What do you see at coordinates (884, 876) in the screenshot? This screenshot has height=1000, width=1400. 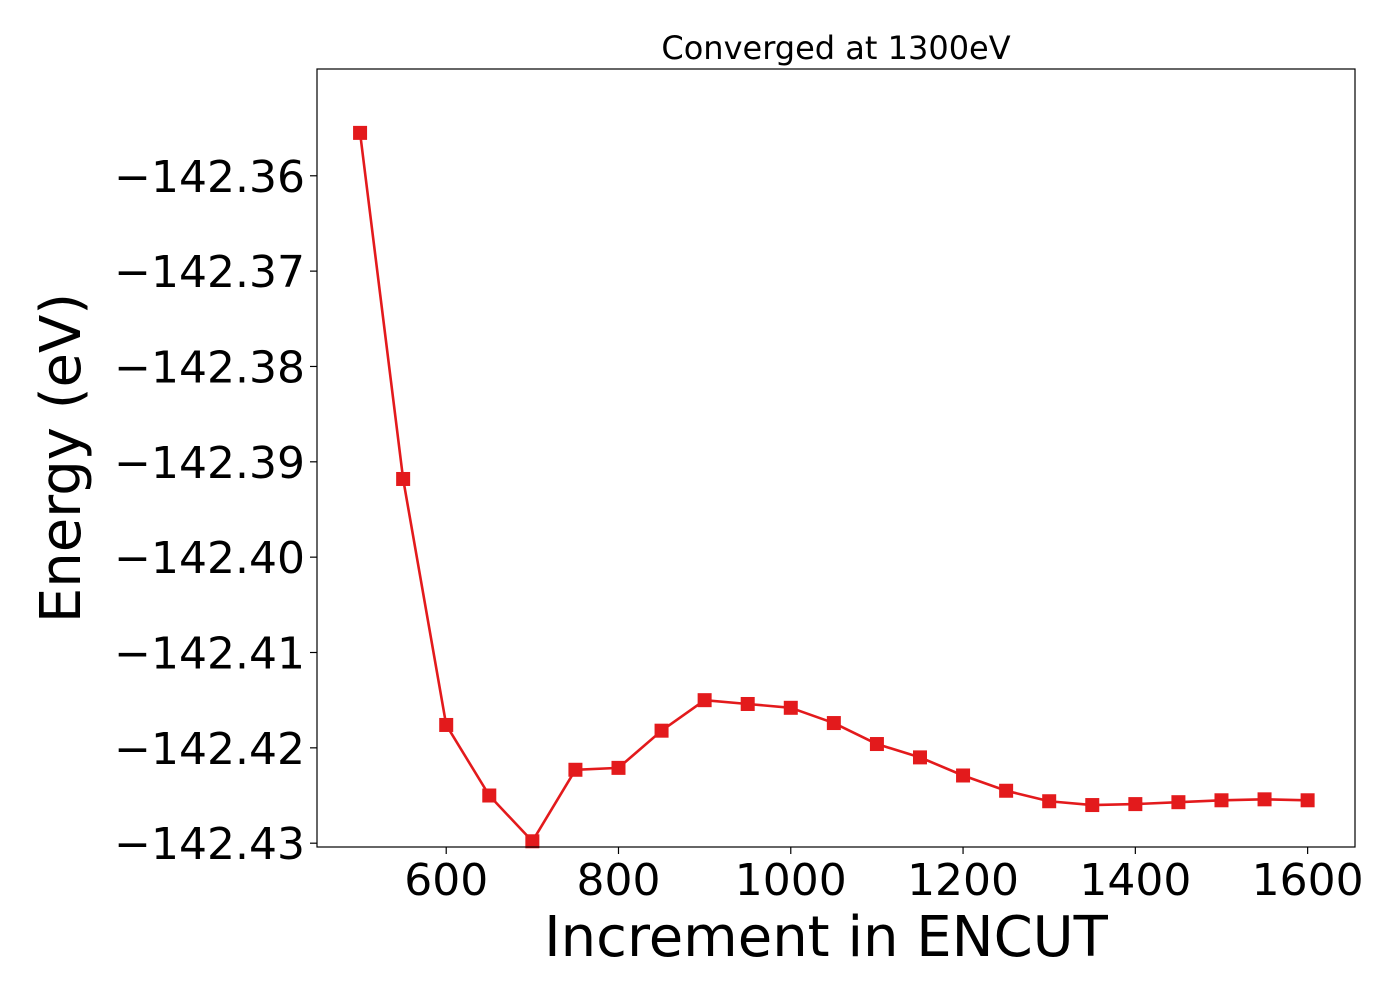 I see `x-axis-ticks: 600 800 1000 1200 1400 1600` at bounding box center [884, 876].